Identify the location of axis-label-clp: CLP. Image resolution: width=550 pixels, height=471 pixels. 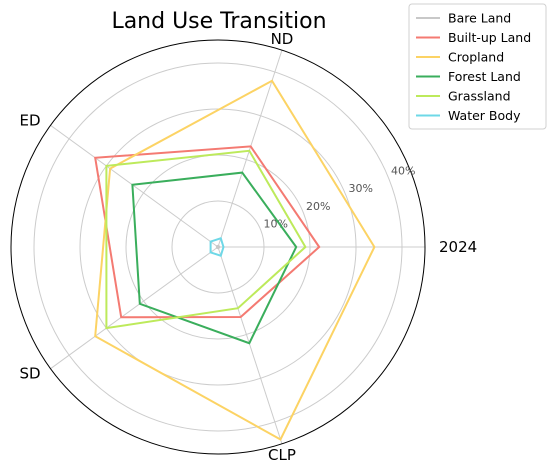
(282, 455).